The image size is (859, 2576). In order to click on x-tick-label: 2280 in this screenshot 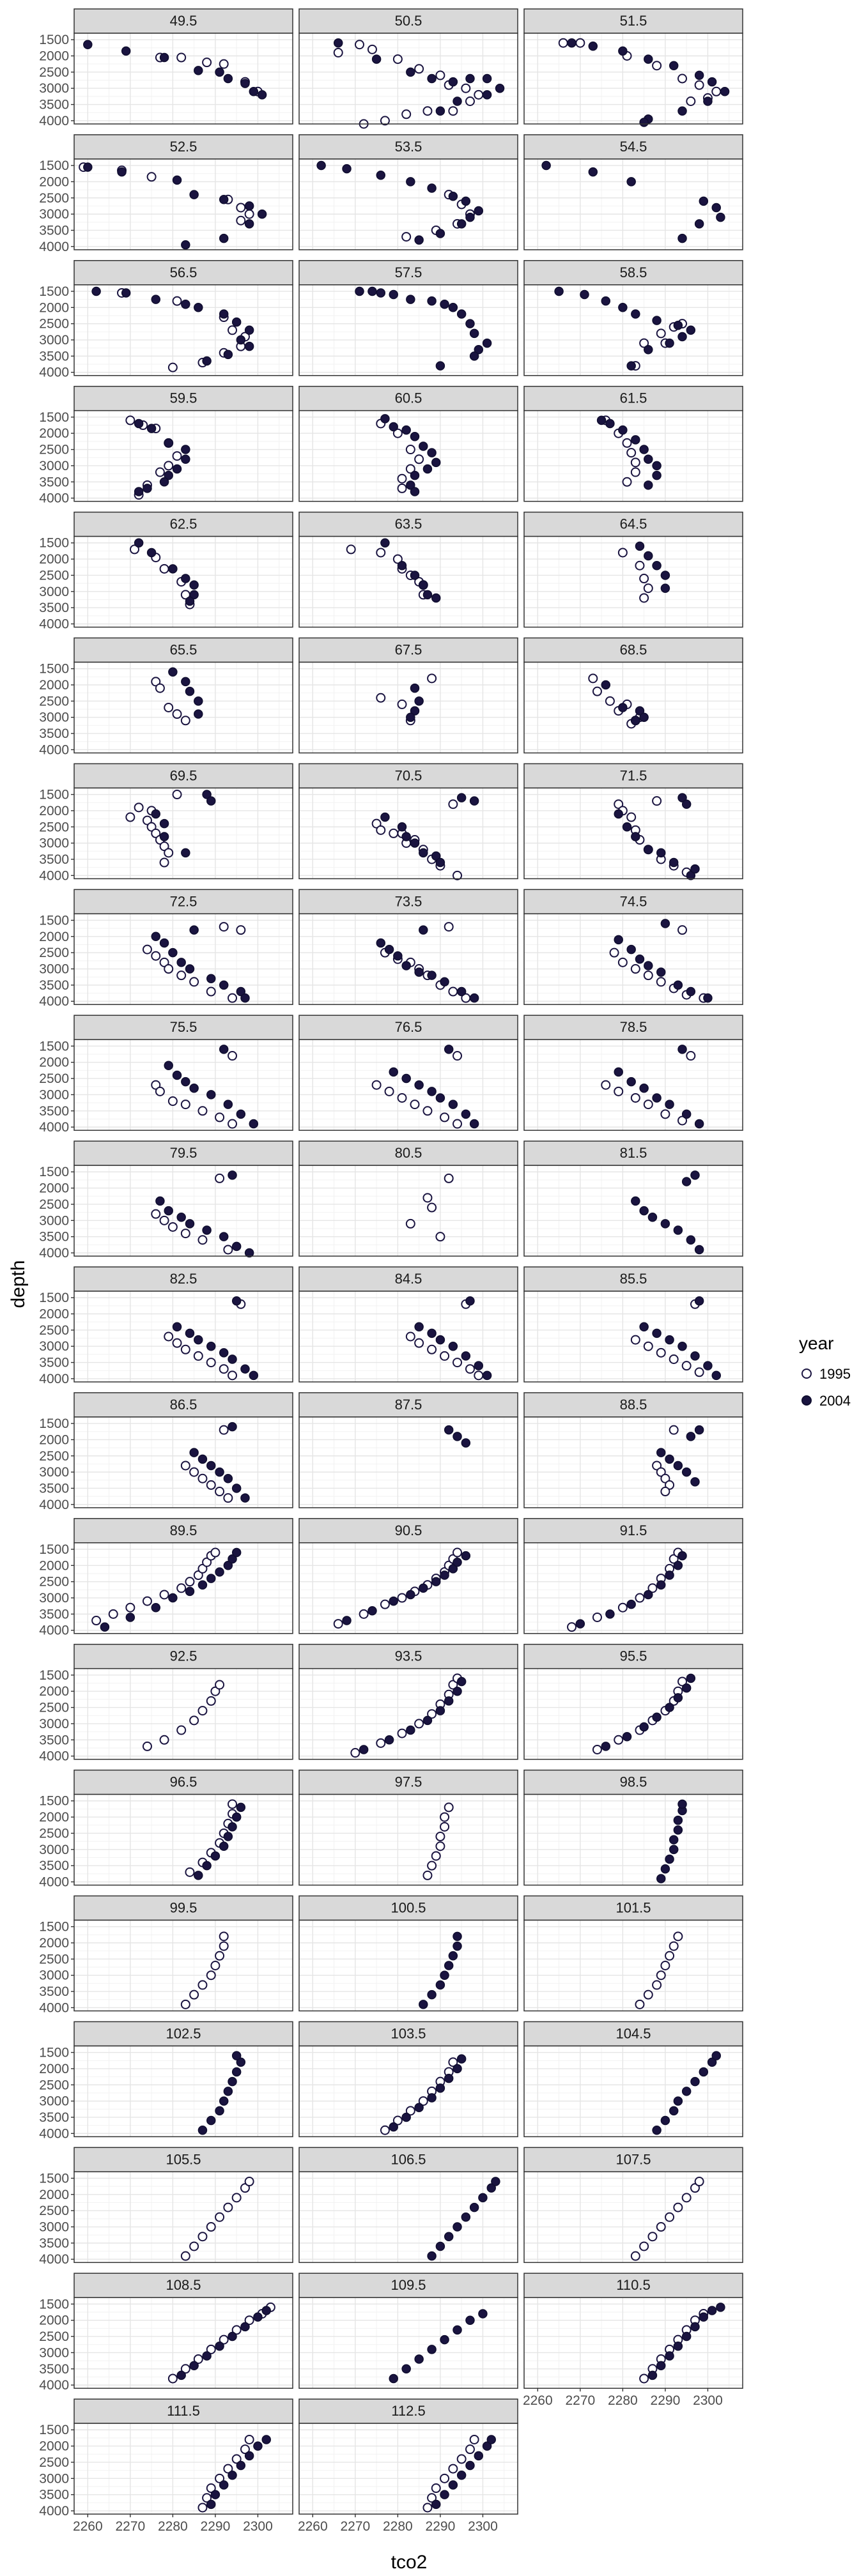, I will do `click(173, 2526)`.